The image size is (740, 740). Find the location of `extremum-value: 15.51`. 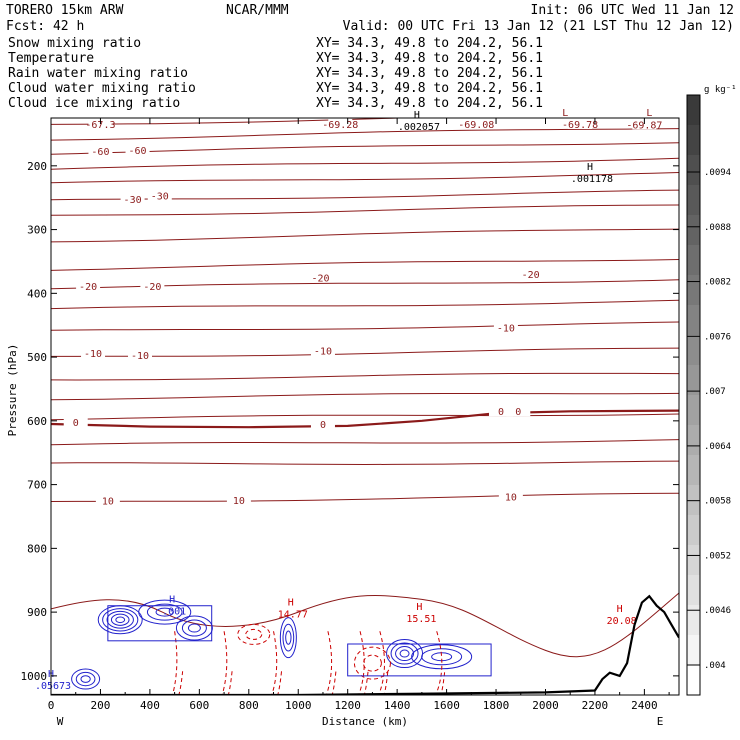

extremum-value: 15.51 is located at coordinates (421, 619).